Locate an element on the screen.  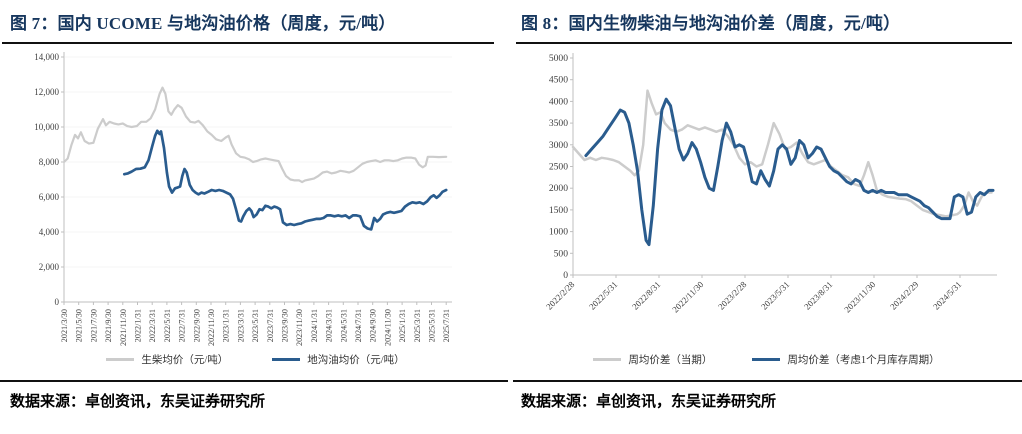
legend-item-spread-1m-inventory: 周均价差（考虑1个月库存周期） is located at coordinates (846, 359).